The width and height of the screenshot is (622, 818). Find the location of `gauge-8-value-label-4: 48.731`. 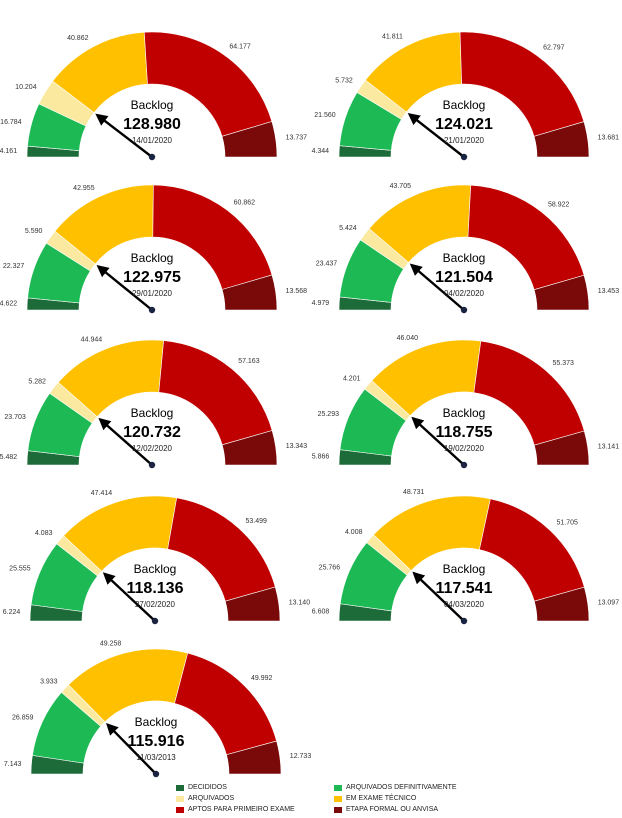

gauge-8-value-label-4: 48.731 is located at coordinates (414, 492).